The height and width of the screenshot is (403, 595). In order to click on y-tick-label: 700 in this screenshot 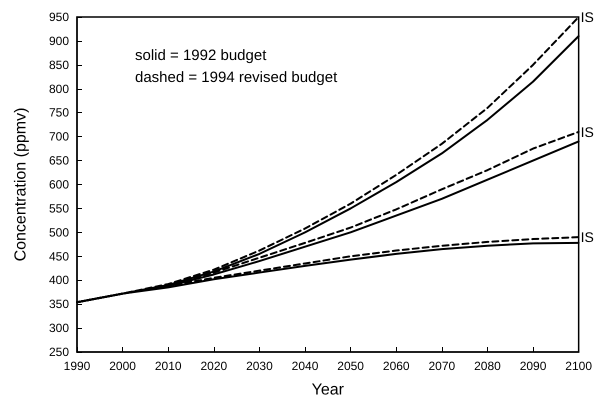, I will do `click(59, 137)`.